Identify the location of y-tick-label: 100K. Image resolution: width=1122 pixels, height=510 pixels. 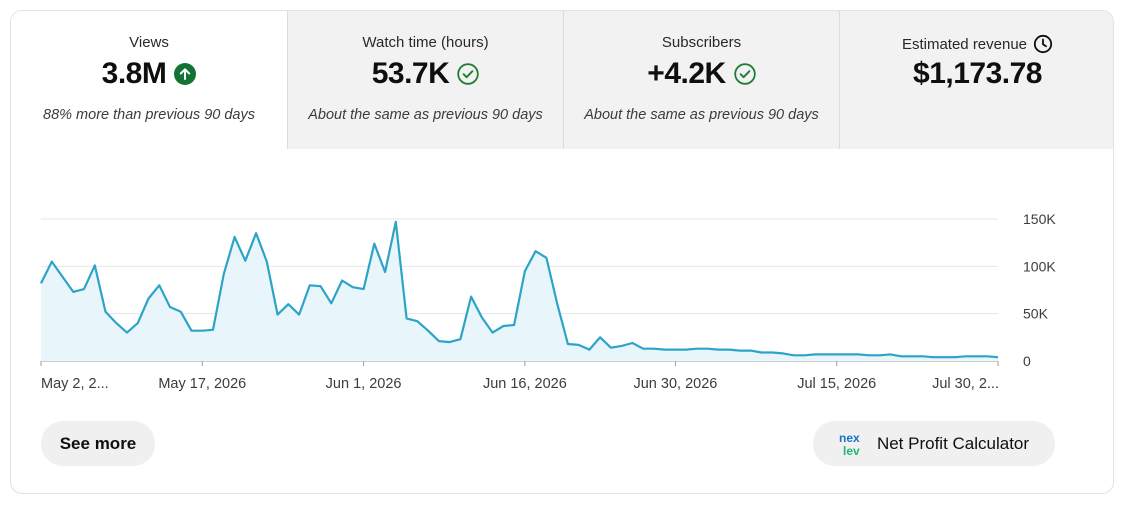
(1039, 266).